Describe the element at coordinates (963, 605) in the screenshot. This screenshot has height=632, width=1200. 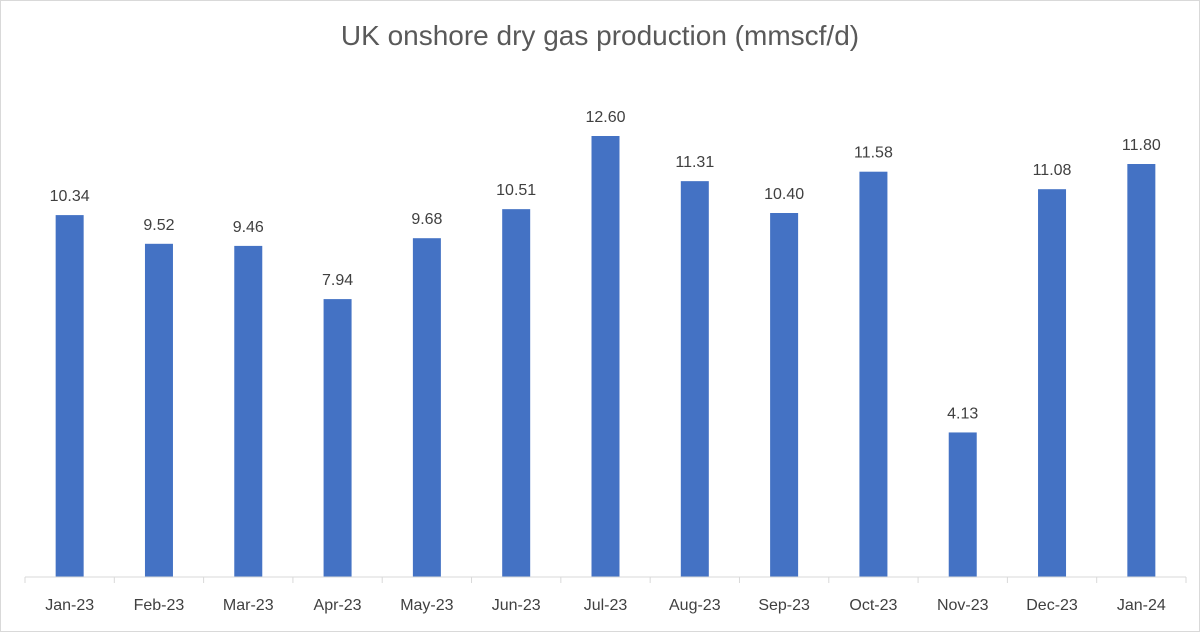
I see `x-tick-label-nov-23: Nov-23` at that location.